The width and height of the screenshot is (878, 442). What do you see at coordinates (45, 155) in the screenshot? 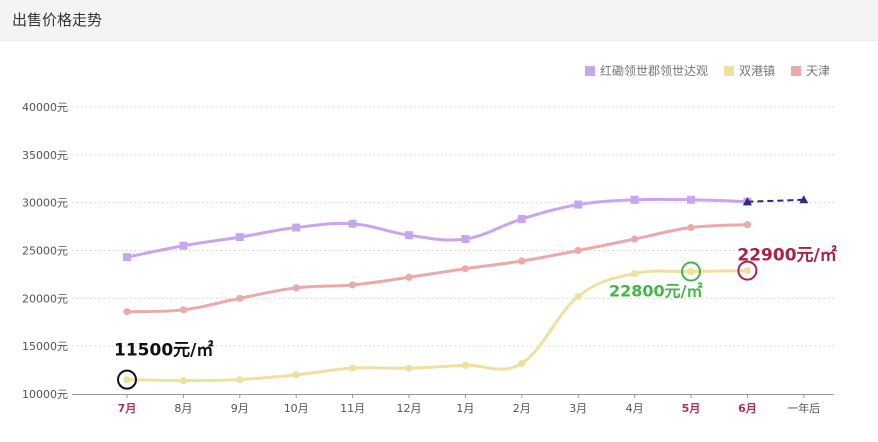
I see `y-tick-label: 35000元` at bounding box center [45, 155].